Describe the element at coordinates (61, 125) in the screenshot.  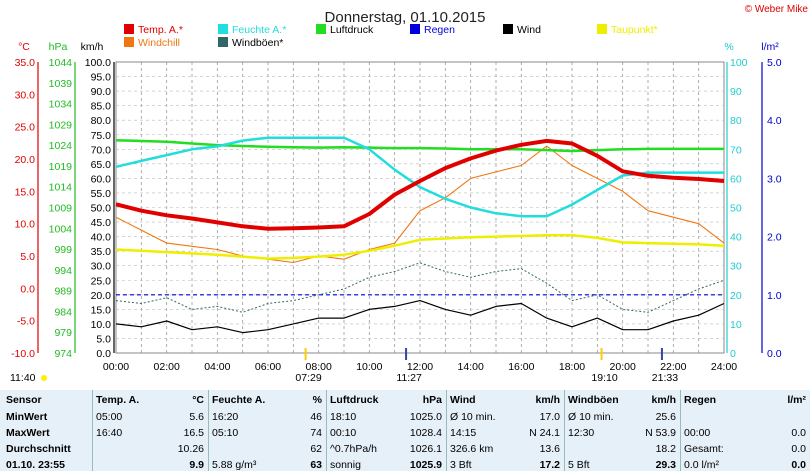
I see `pressure-tick-label: 1029` at that location.